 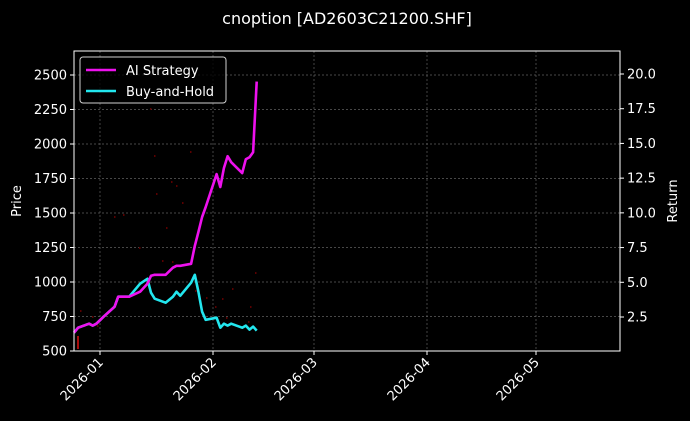 What do you see at coordinates (637, 248) in the screenshot?
I see `return-tick-label: 7.5` at bounding box center [637, 248].